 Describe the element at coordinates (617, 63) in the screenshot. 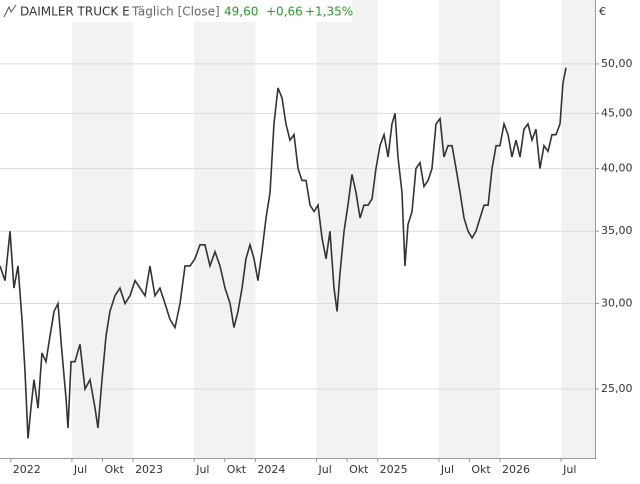

I see `y-tick-label: 50,00` at that location.